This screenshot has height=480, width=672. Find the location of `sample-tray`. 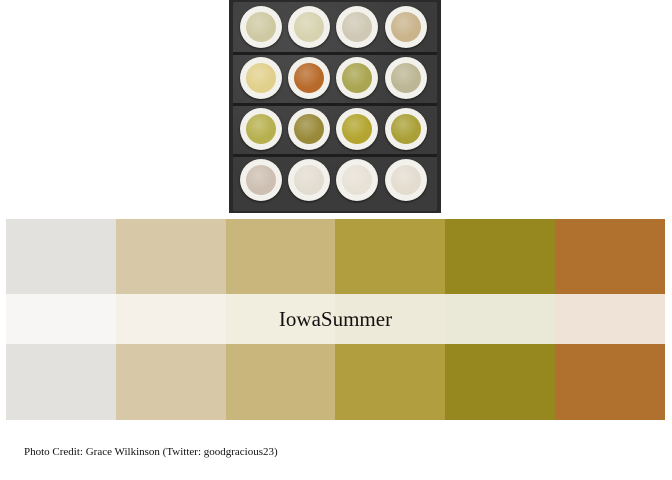

sample-tray is located at coordinates (335, 106).